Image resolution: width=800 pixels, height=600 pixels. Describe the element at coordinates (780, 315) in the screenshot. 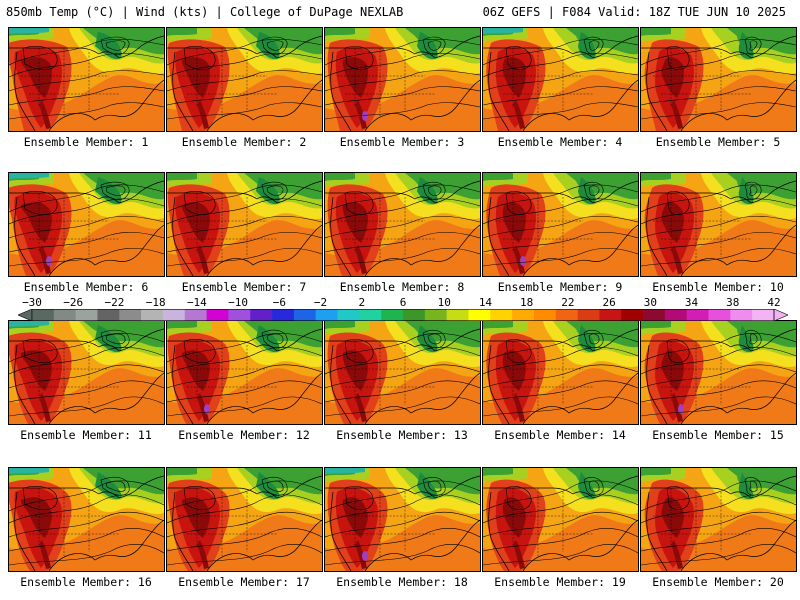

I see `colorbar-max-arrow` at that location.